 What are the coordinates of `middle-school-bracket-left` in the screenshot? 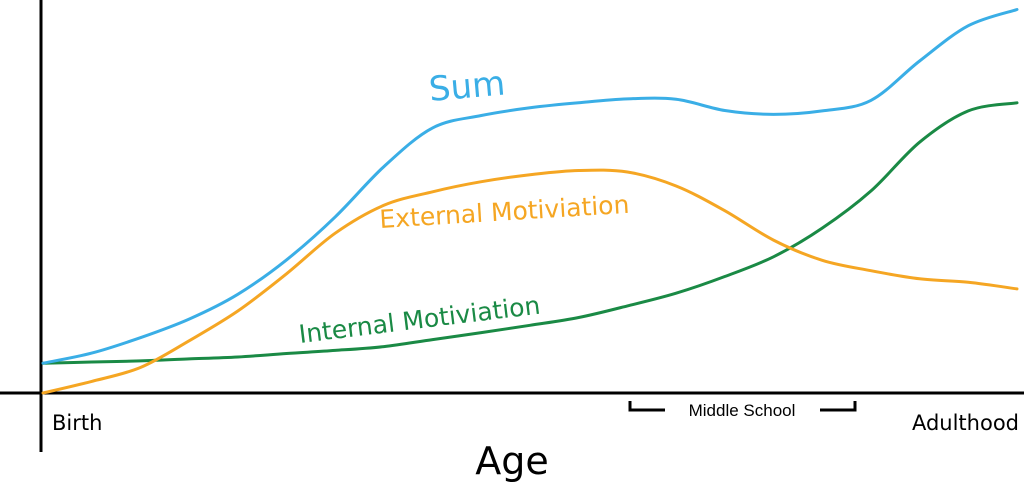 It's located at (646, 406).